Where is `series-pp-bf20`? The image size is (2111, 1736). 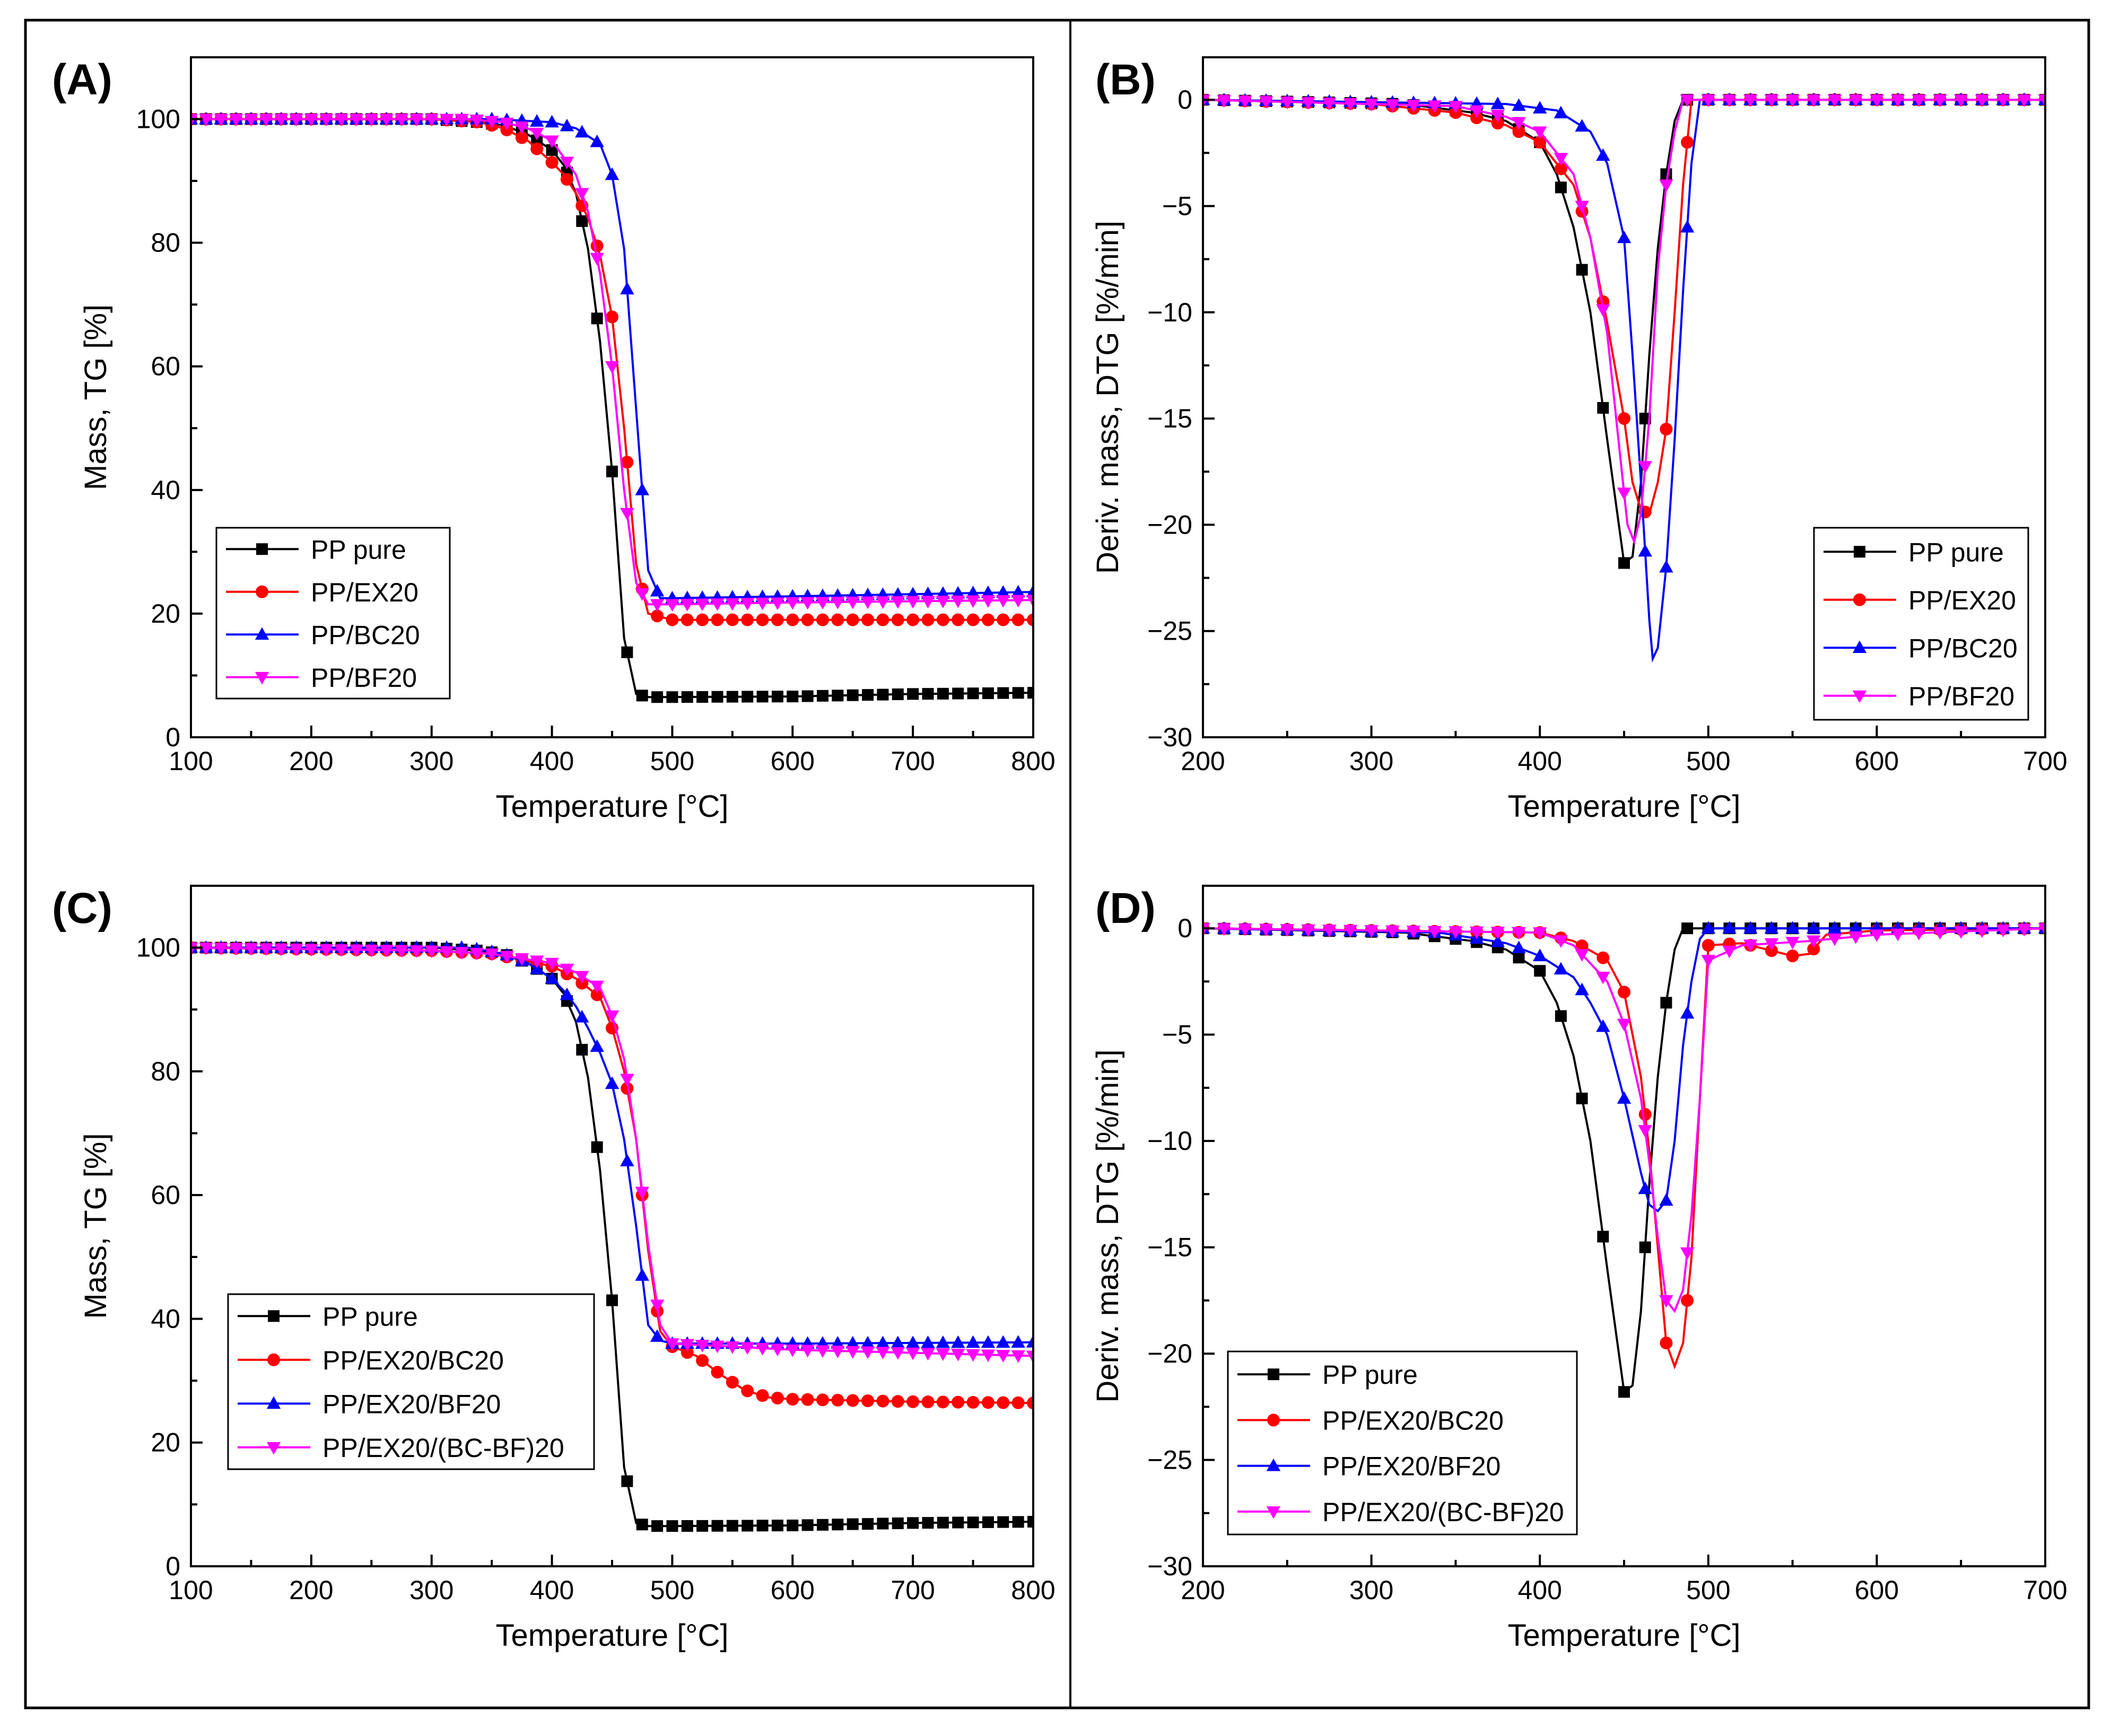
series-pp-bf20 is located at coordinates (612, 363).